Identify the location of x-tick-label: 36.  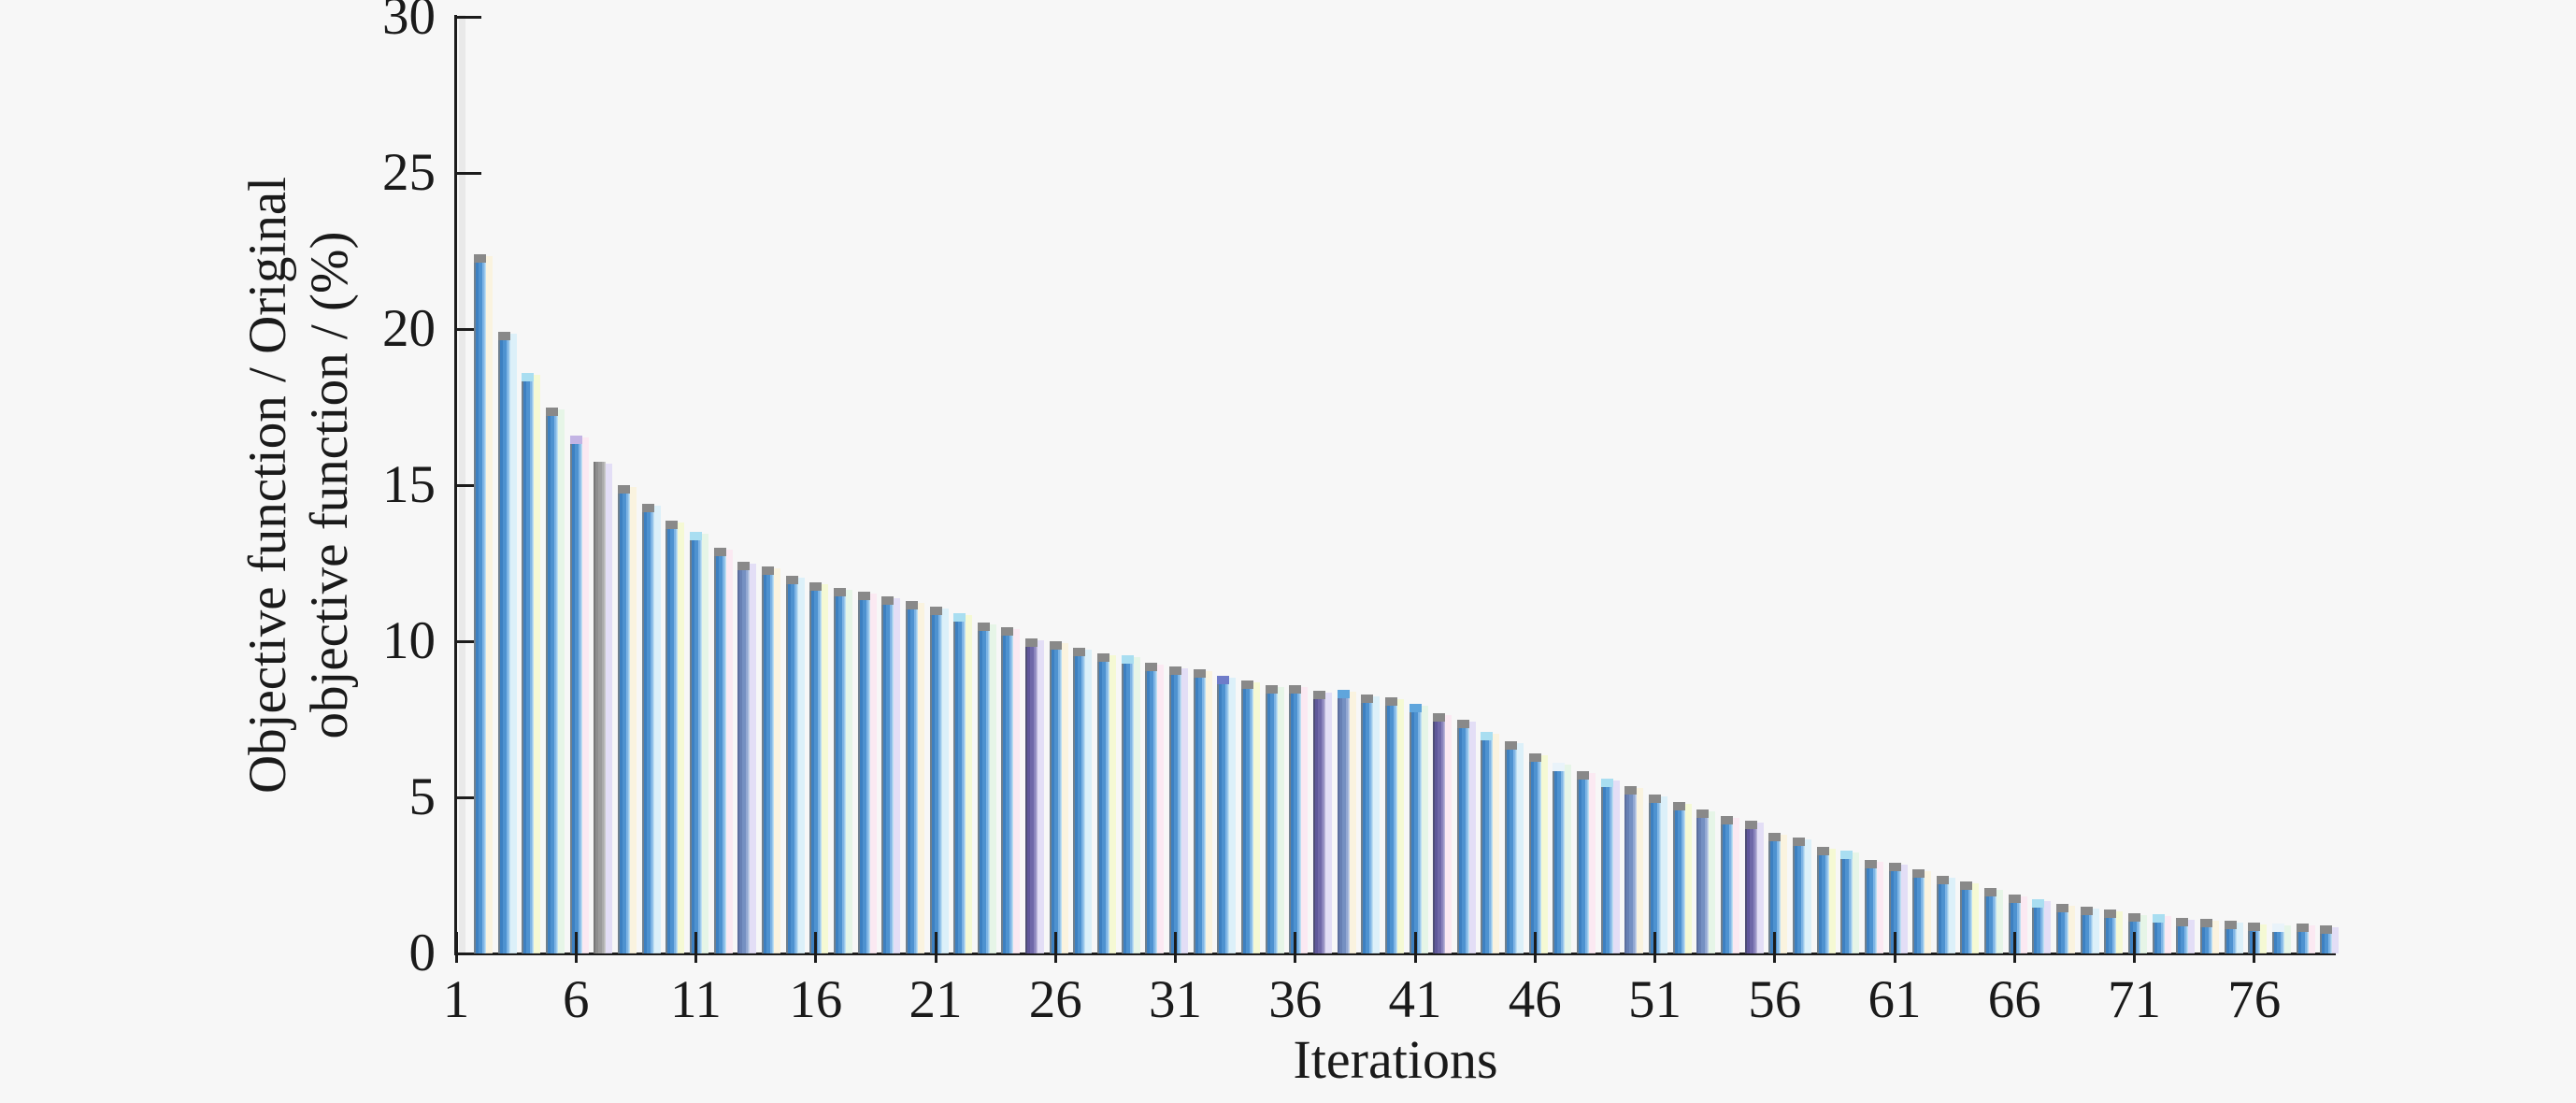
(1295, 999).